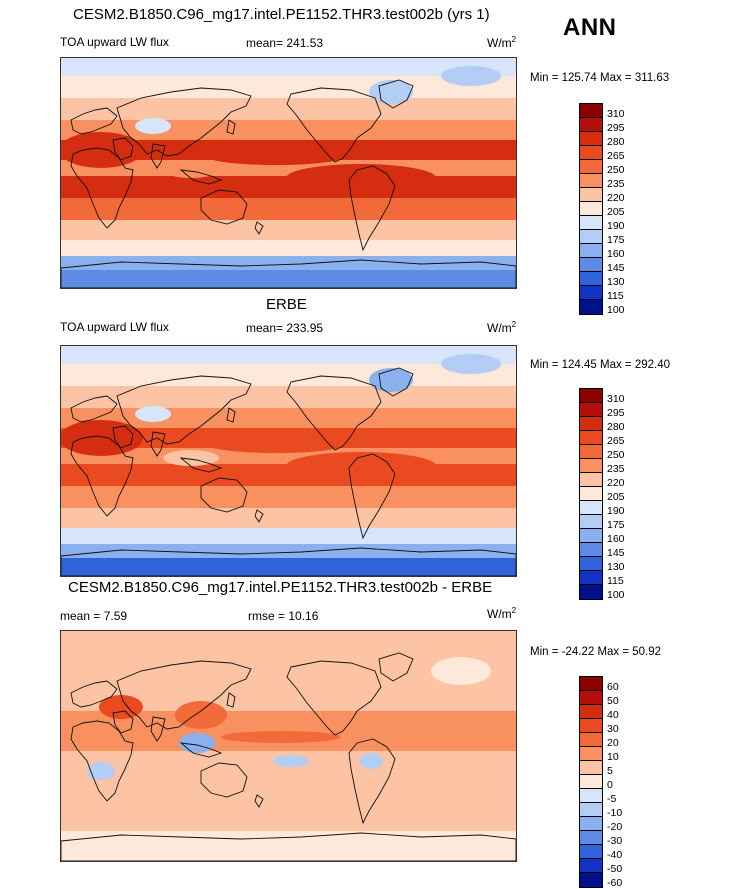 This screenshot has width=732, height=889. What do you see at coordinates (285, 43) in the screenshot?
I see `panel-1-mean-label: mean= 241.53` at bounding box center [285, 43].